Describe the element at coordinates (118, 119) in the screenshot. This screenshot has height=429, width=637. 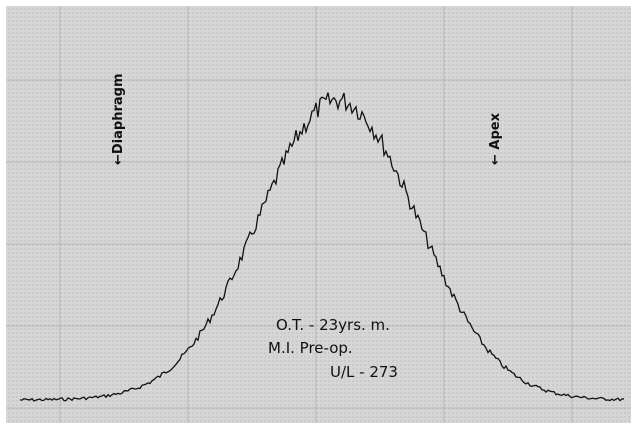
I see `diaphragm-label: ←Diaphragm` at that location.